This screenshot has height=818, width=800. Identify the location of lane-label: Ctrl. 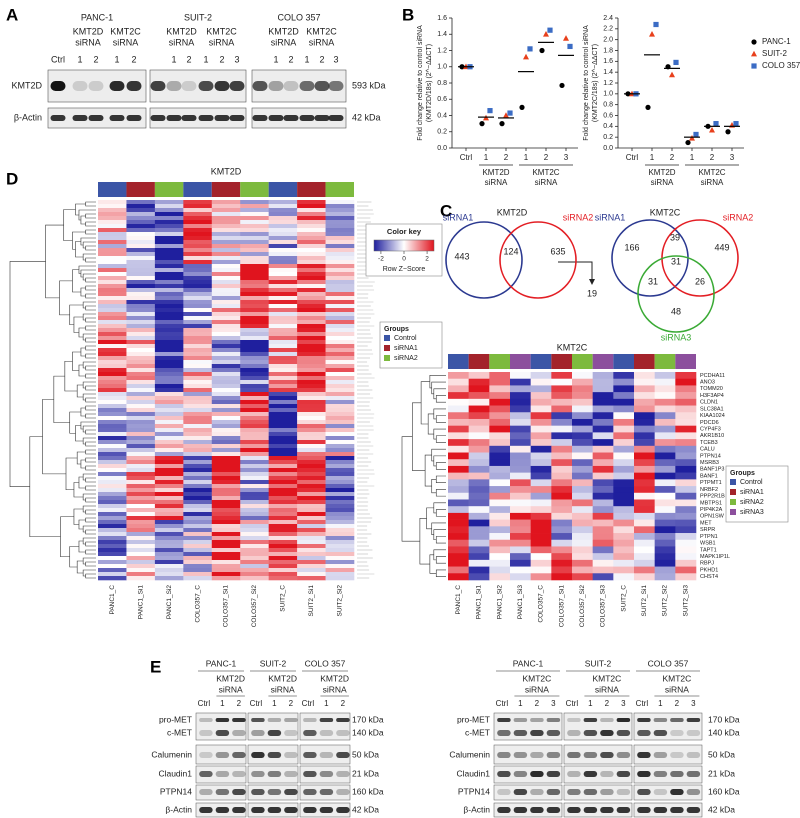
(642, 703).